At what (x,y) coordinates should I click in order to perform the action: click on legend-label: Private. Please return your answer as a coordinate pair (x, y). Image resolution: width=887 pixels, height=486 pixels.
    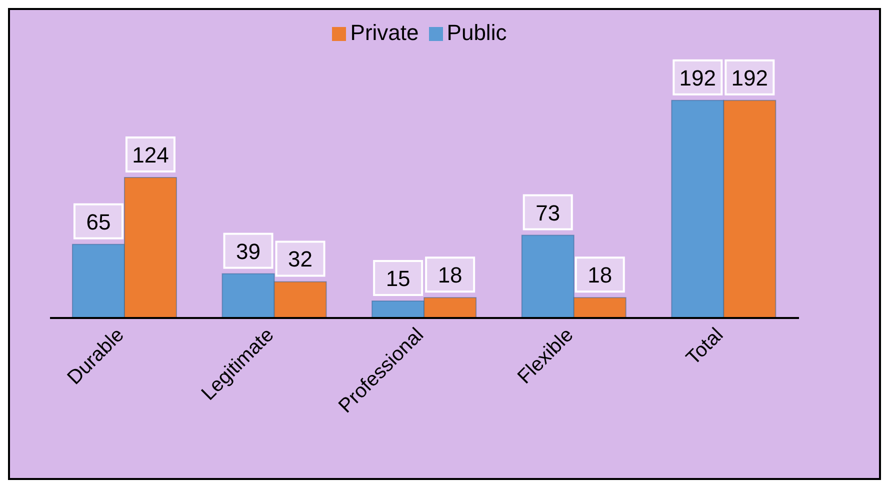
    Looking at the image, I should click on (384, 32).